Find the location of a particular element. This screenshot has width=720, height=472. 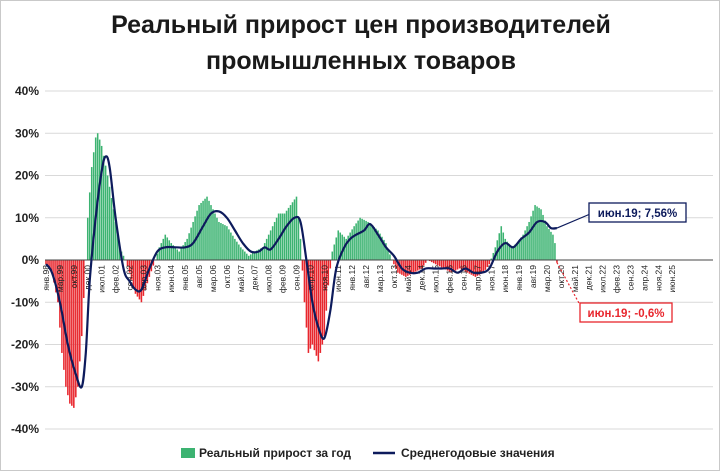

y-tick-label: -20% is located at coordinates (25, 345).